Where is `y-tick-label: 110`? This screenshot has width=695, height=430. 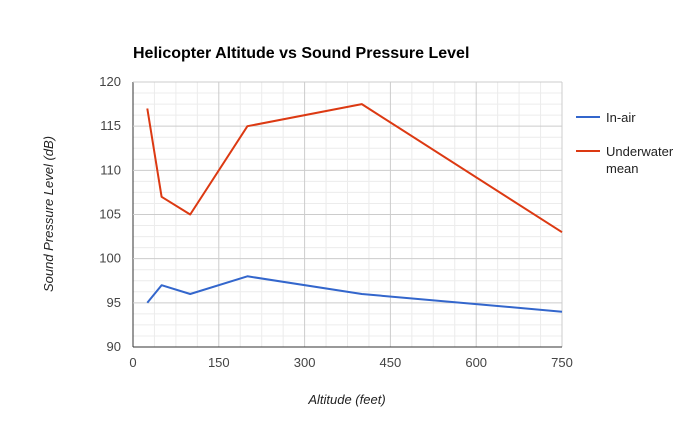 y-tick-label: 110 is located at coordinates (110, 169).